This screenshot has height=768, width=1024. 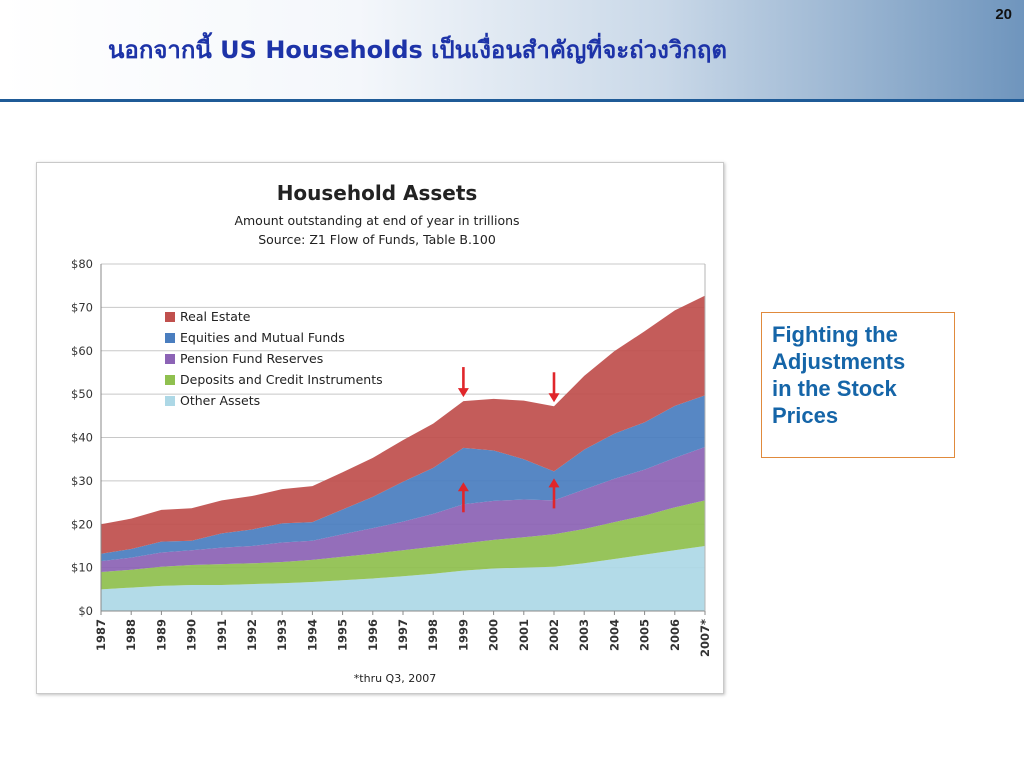 I want to click on x-tick-label: 1996, so click(x=373, y=635).